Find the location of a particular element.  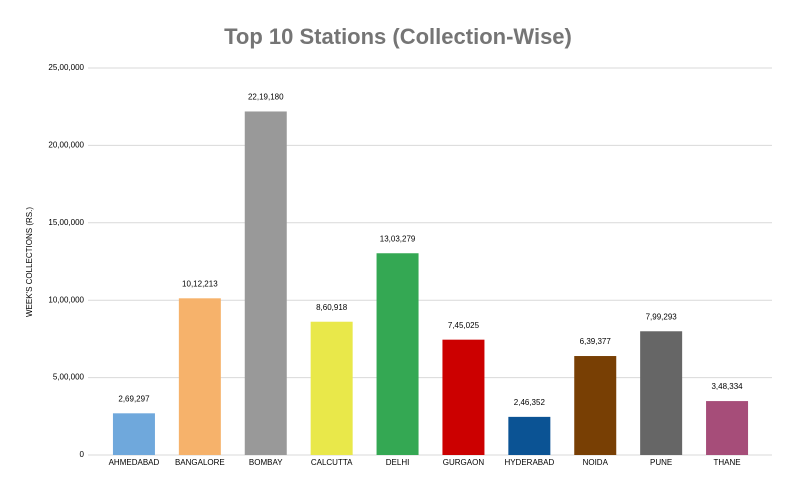

y-tick-label: 0 is located at coordinates (82, 454).